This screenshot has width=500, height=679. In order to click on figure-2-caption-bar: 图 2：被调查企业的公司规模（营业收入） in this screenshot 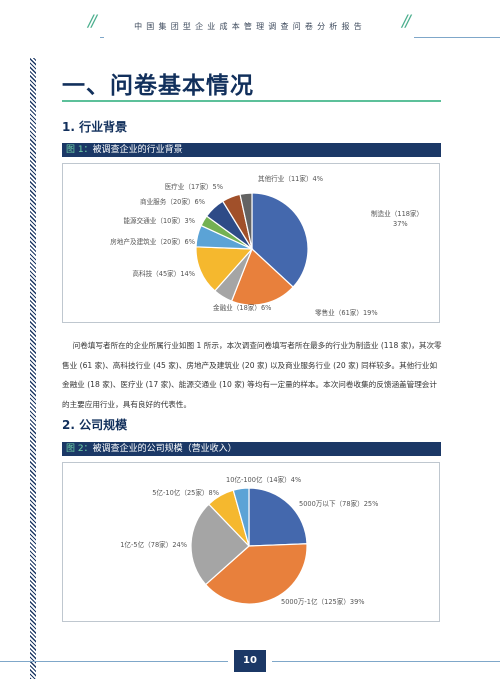, I will do `click(251, 449)`.